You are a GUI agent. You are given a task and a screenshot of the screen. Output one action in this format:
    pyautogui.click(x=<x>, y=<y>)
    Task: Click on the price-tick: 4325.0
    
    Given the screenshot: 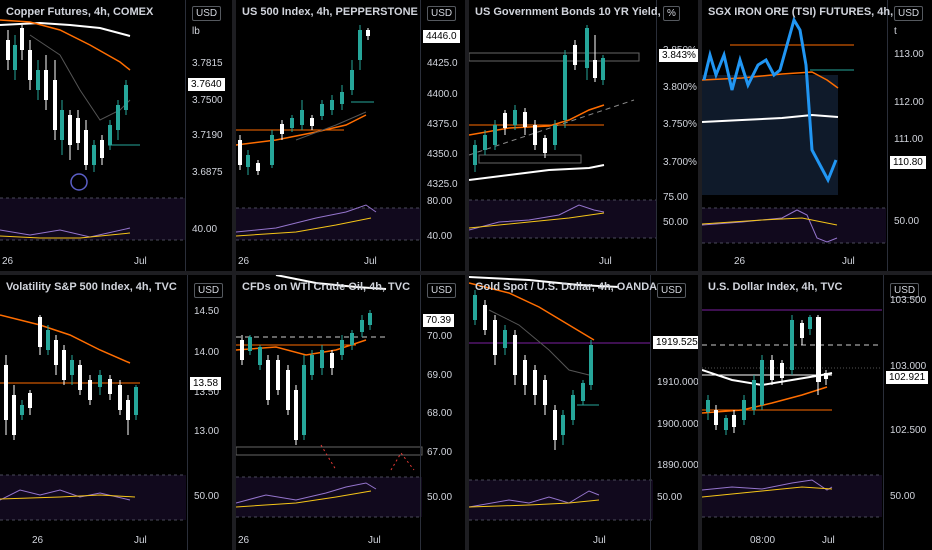 What is the action you would take?
    pyautogui.click(x=442, y=184)
    